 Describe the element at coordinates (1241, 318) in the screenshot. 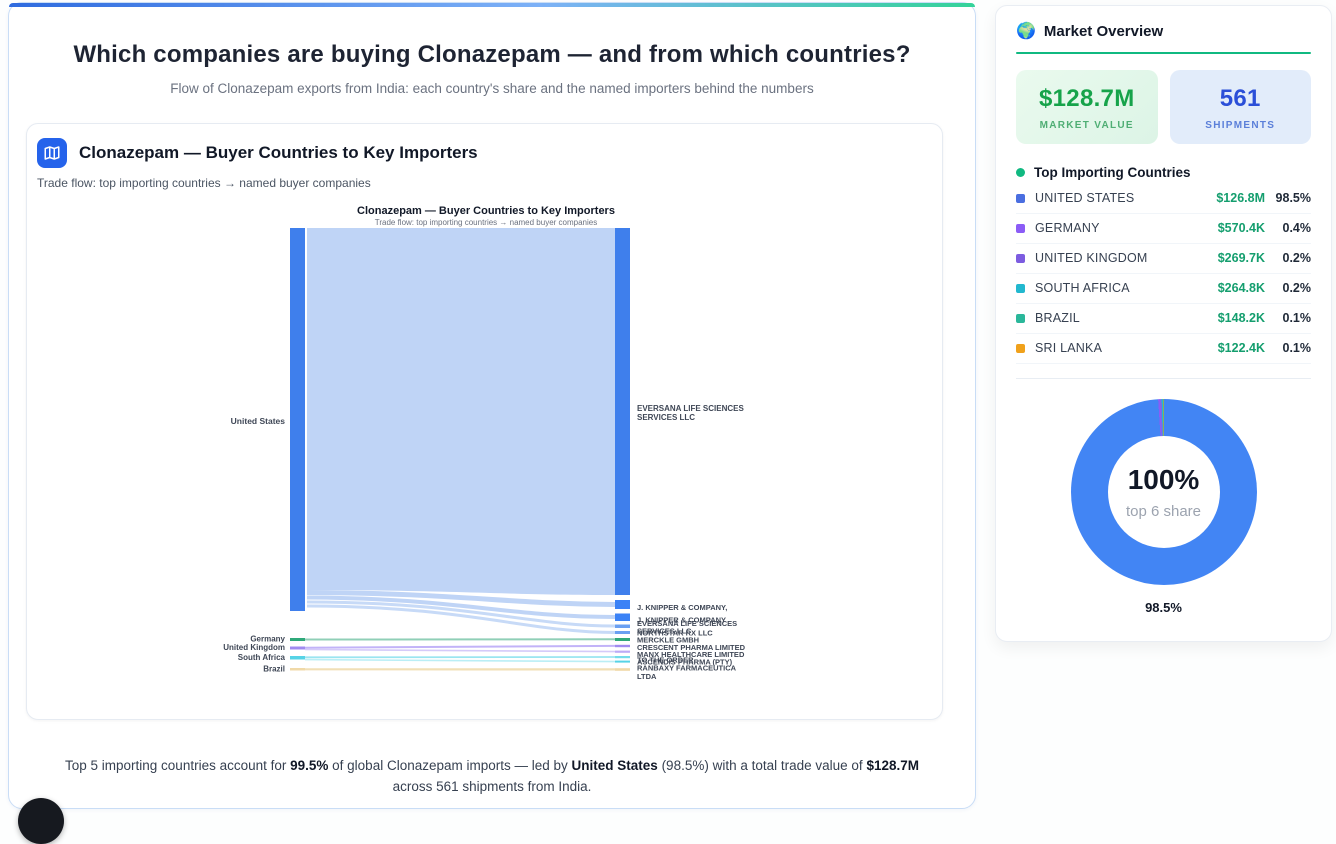

I see `country-value: $148.2K` at that location.